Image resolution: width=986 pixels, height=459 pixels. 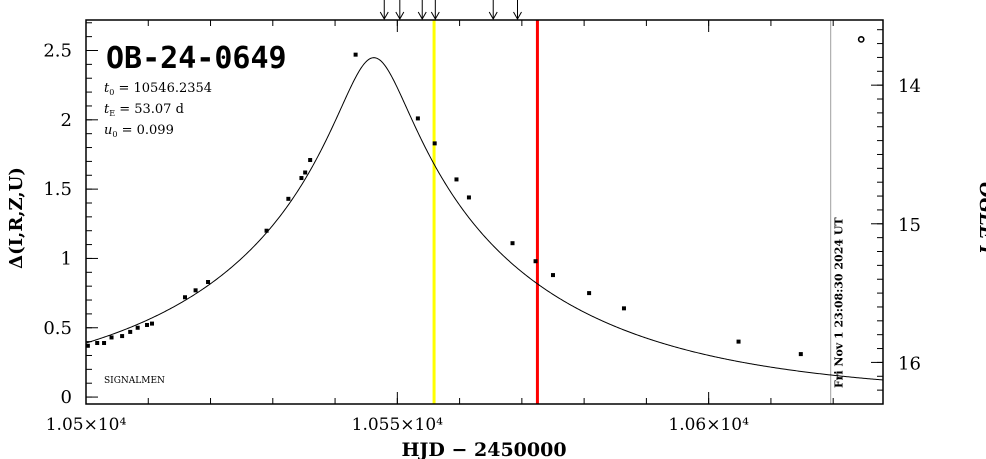 What do you see at coordinates (66, 120) in the screenshot?
I see `y-tick-label-4: 2` at bounding box center [66, 120].